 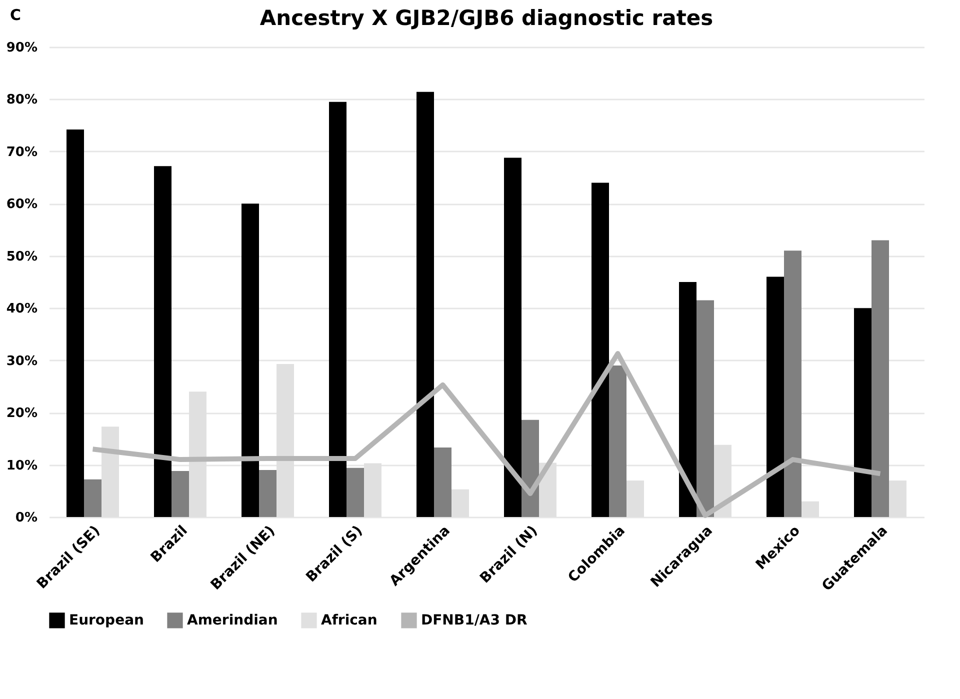 I want to click on legend-label: European, so click(x=106, y=620).